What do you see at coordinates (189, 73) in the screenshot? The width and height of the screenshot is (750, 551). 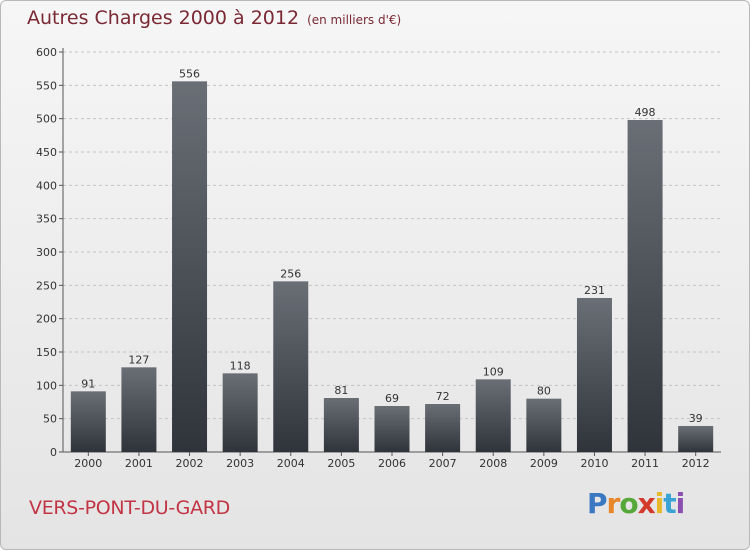 I see `bar-value-label: 556` at bounding box center [189, 73].